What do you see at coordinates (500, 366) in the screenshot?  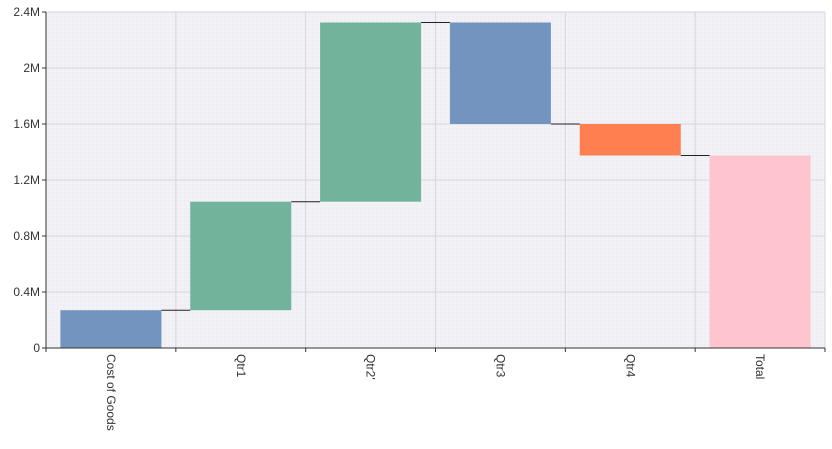 I see `x-category-label: Qtr3` at bounding box center [500, 366].